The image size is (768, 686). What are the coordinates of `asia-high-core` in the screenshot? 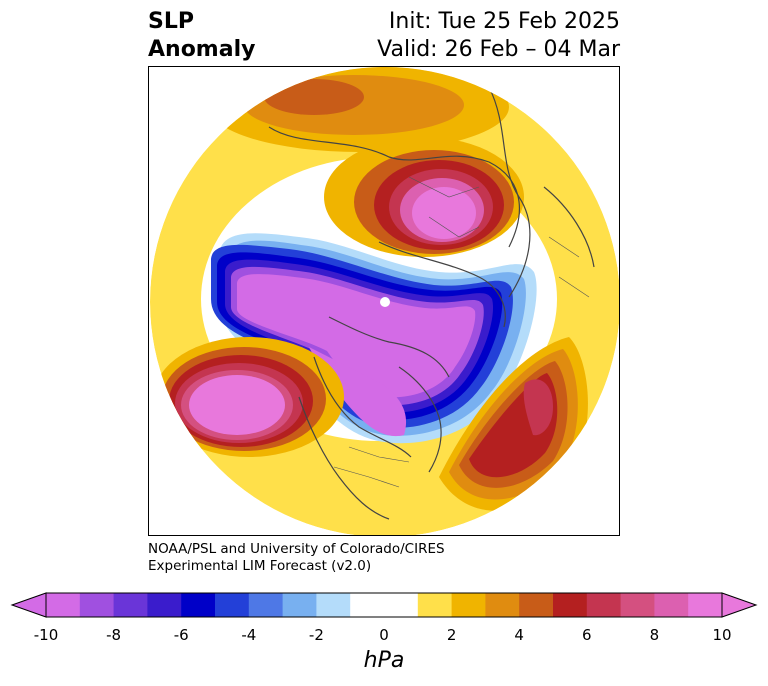 It's located at (444, 213).